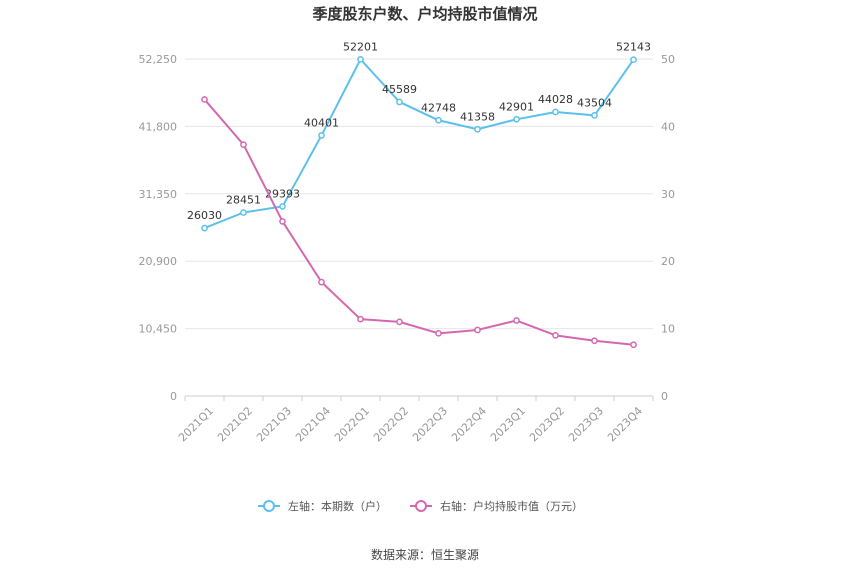  What do you see at coordinates (508, 424) in the screenshot?
I see `x-tick-label: 2023Q1` at bounding box center [508, 424].